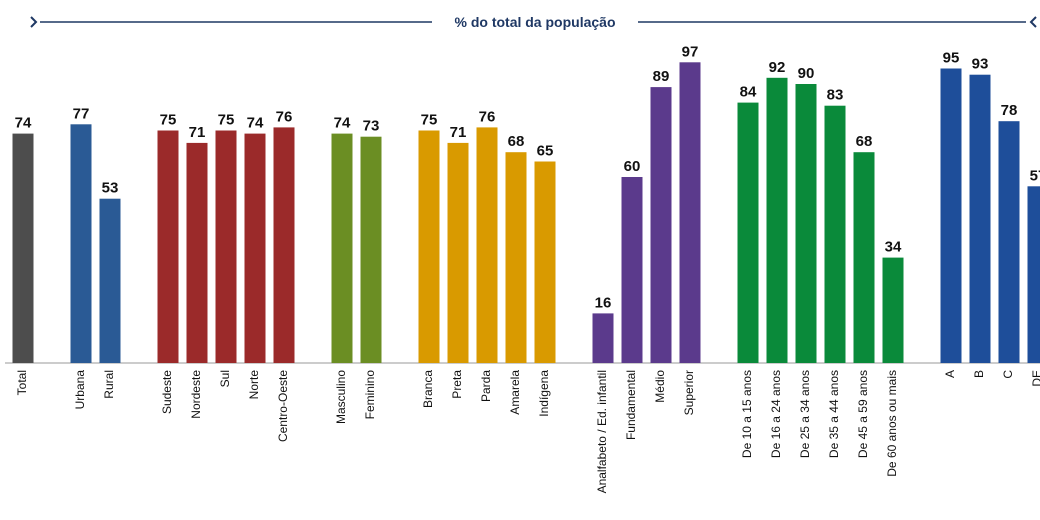  Describe the element at coordinates (834, 414) in the screenshot. I see `x-tick-label: De 35 a 44 anos` at that location.